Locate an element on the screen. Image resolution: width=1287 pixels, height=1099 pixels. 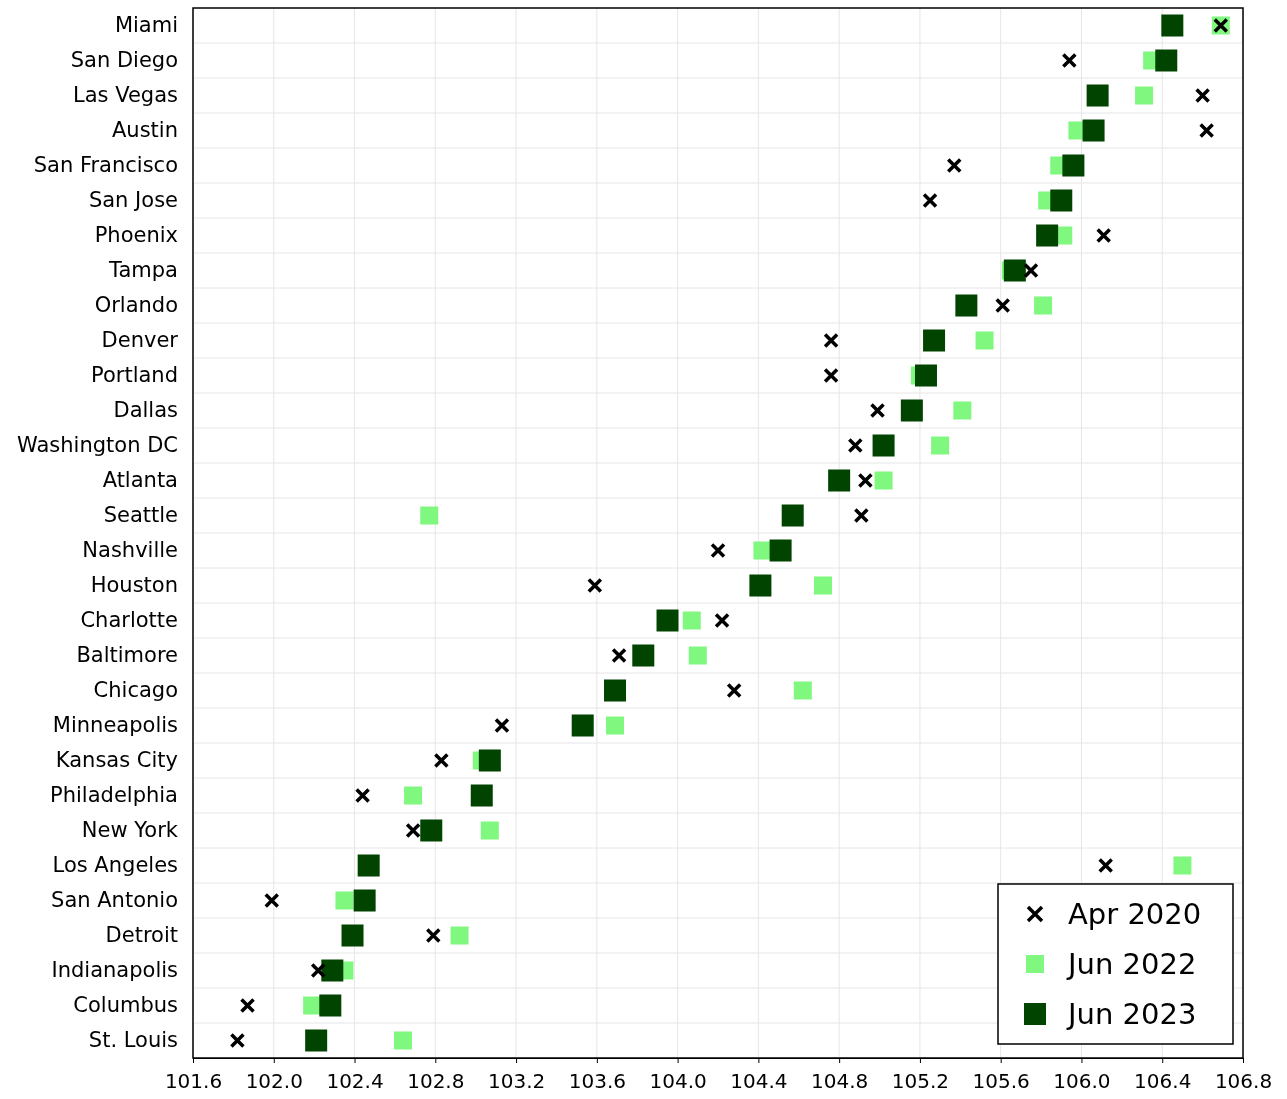
y-tick-label: Minneapolis is located at coordinates (115, 725).